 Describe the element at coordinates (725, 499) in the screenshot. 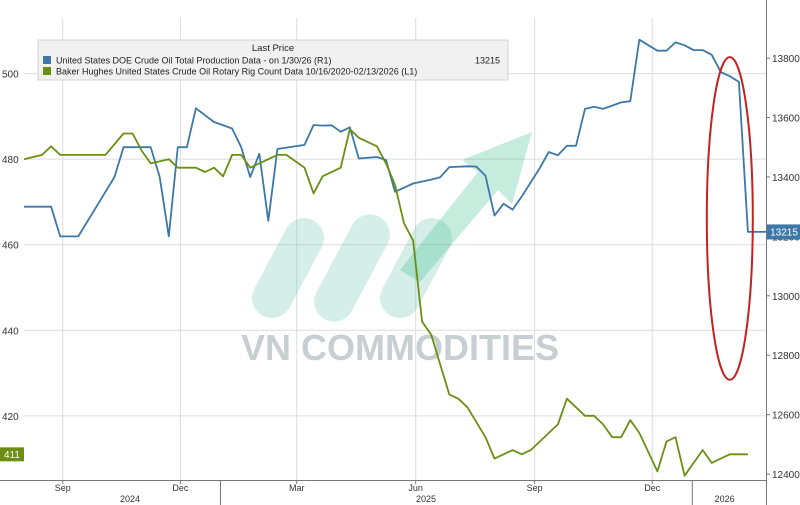

I see `x-year-label: 2026` at that location.